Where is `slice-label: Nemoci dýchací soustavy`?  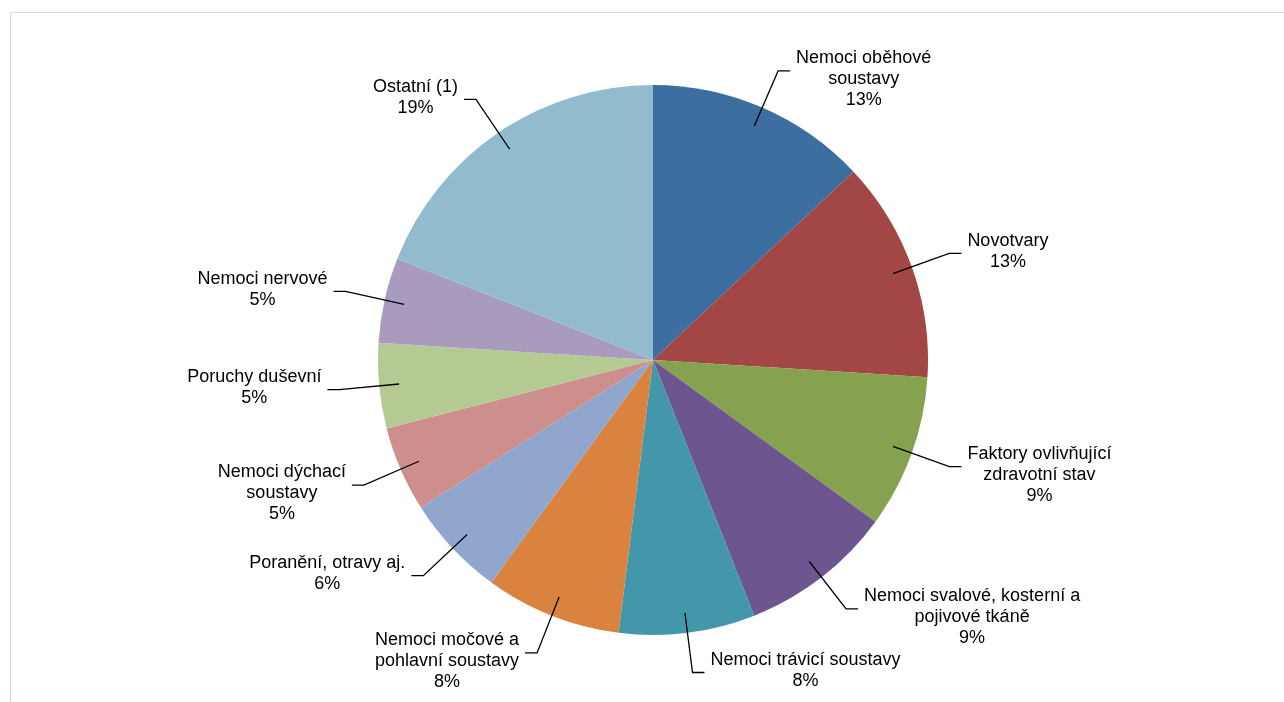 slice-label: Nemoci dýchací soustavy is located at coordinates (281, 482).